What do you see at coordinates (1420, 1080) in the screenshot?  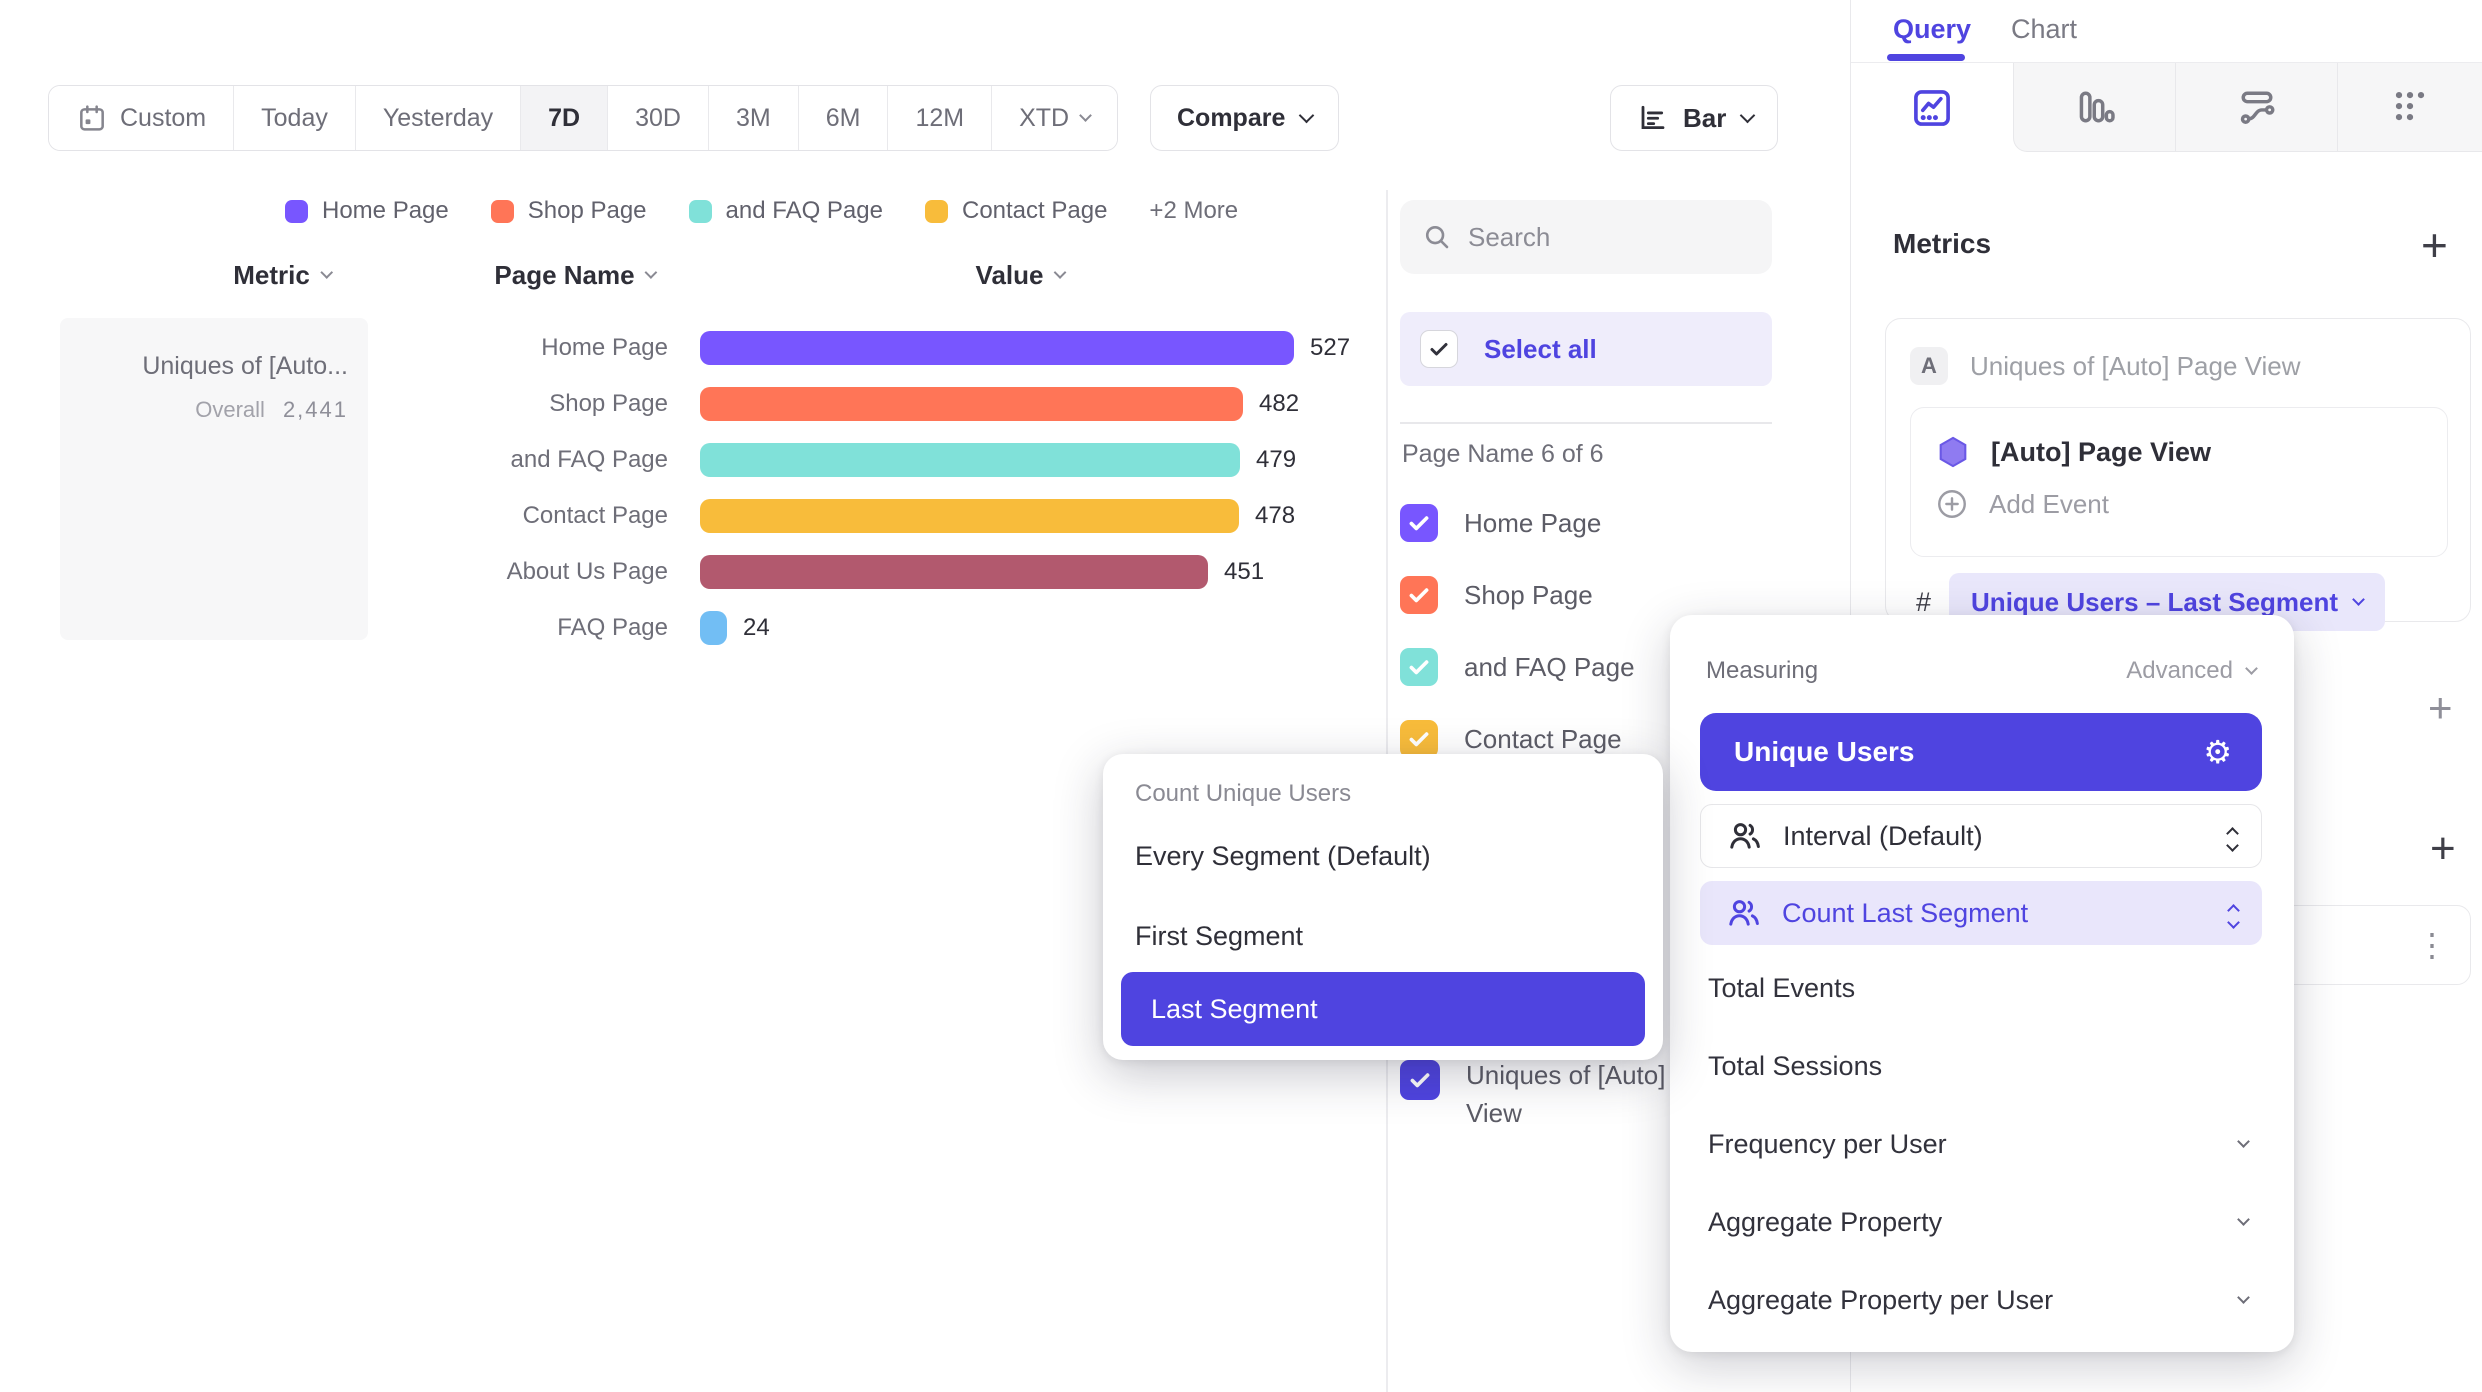 I see `metric-checkbox` at bounding box center [1420, 1080].